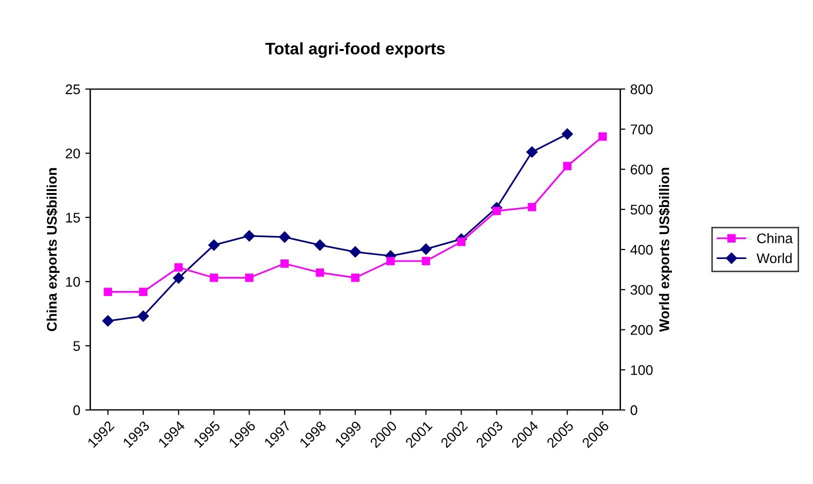 The height and width of the screenshot is (484, 813). I want to click on y-tick-label: 10, so click(73, 281).